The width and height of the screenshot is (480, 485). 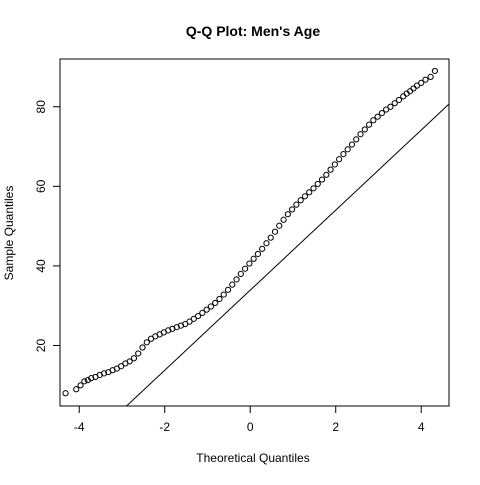 I want to click on x-tick-label: -2, so click(x=164, y=427).